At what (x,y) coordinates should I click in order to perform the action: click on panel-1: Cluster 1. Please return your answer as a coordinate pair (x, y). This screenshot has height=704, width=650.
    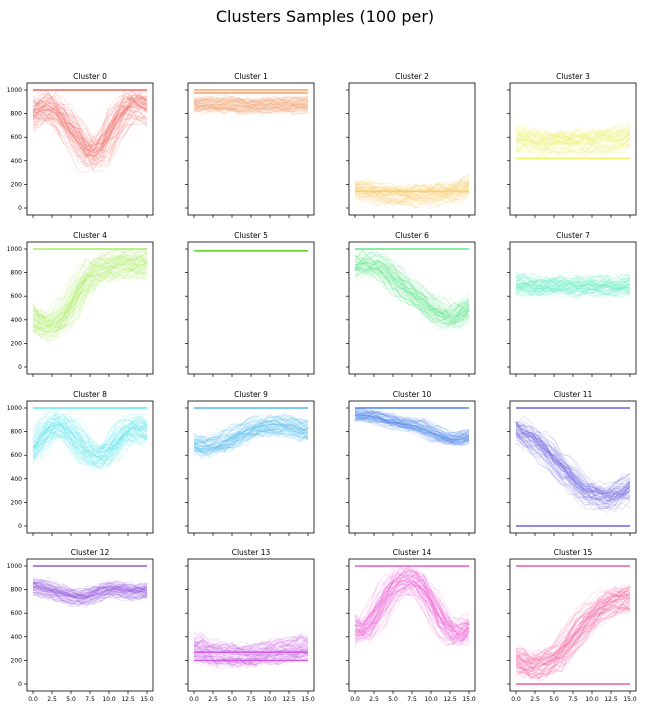
    Looking at the image, I should click on (250, 145).